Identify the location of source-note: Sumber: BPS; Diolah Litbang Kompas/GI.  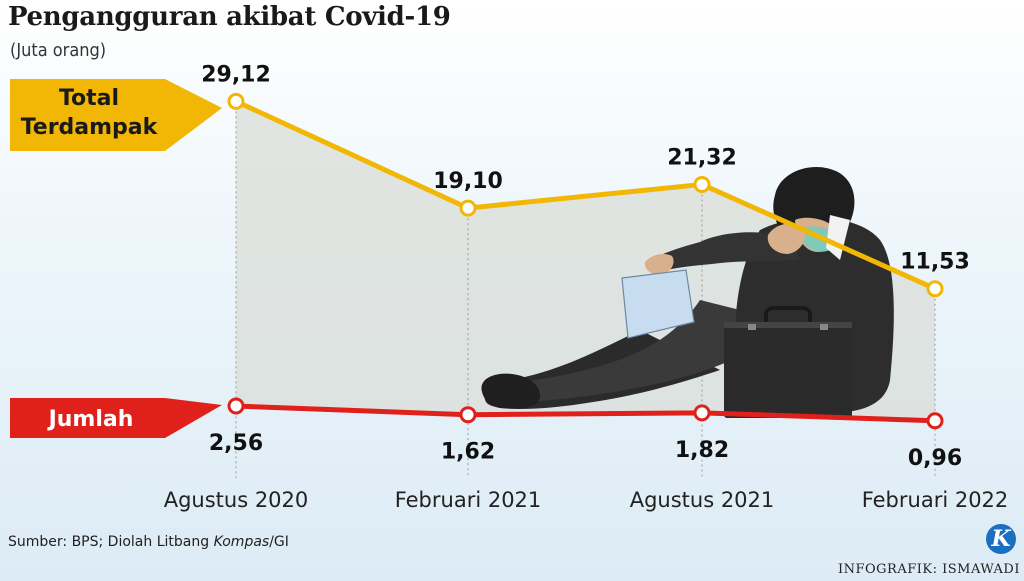
(148, 542).